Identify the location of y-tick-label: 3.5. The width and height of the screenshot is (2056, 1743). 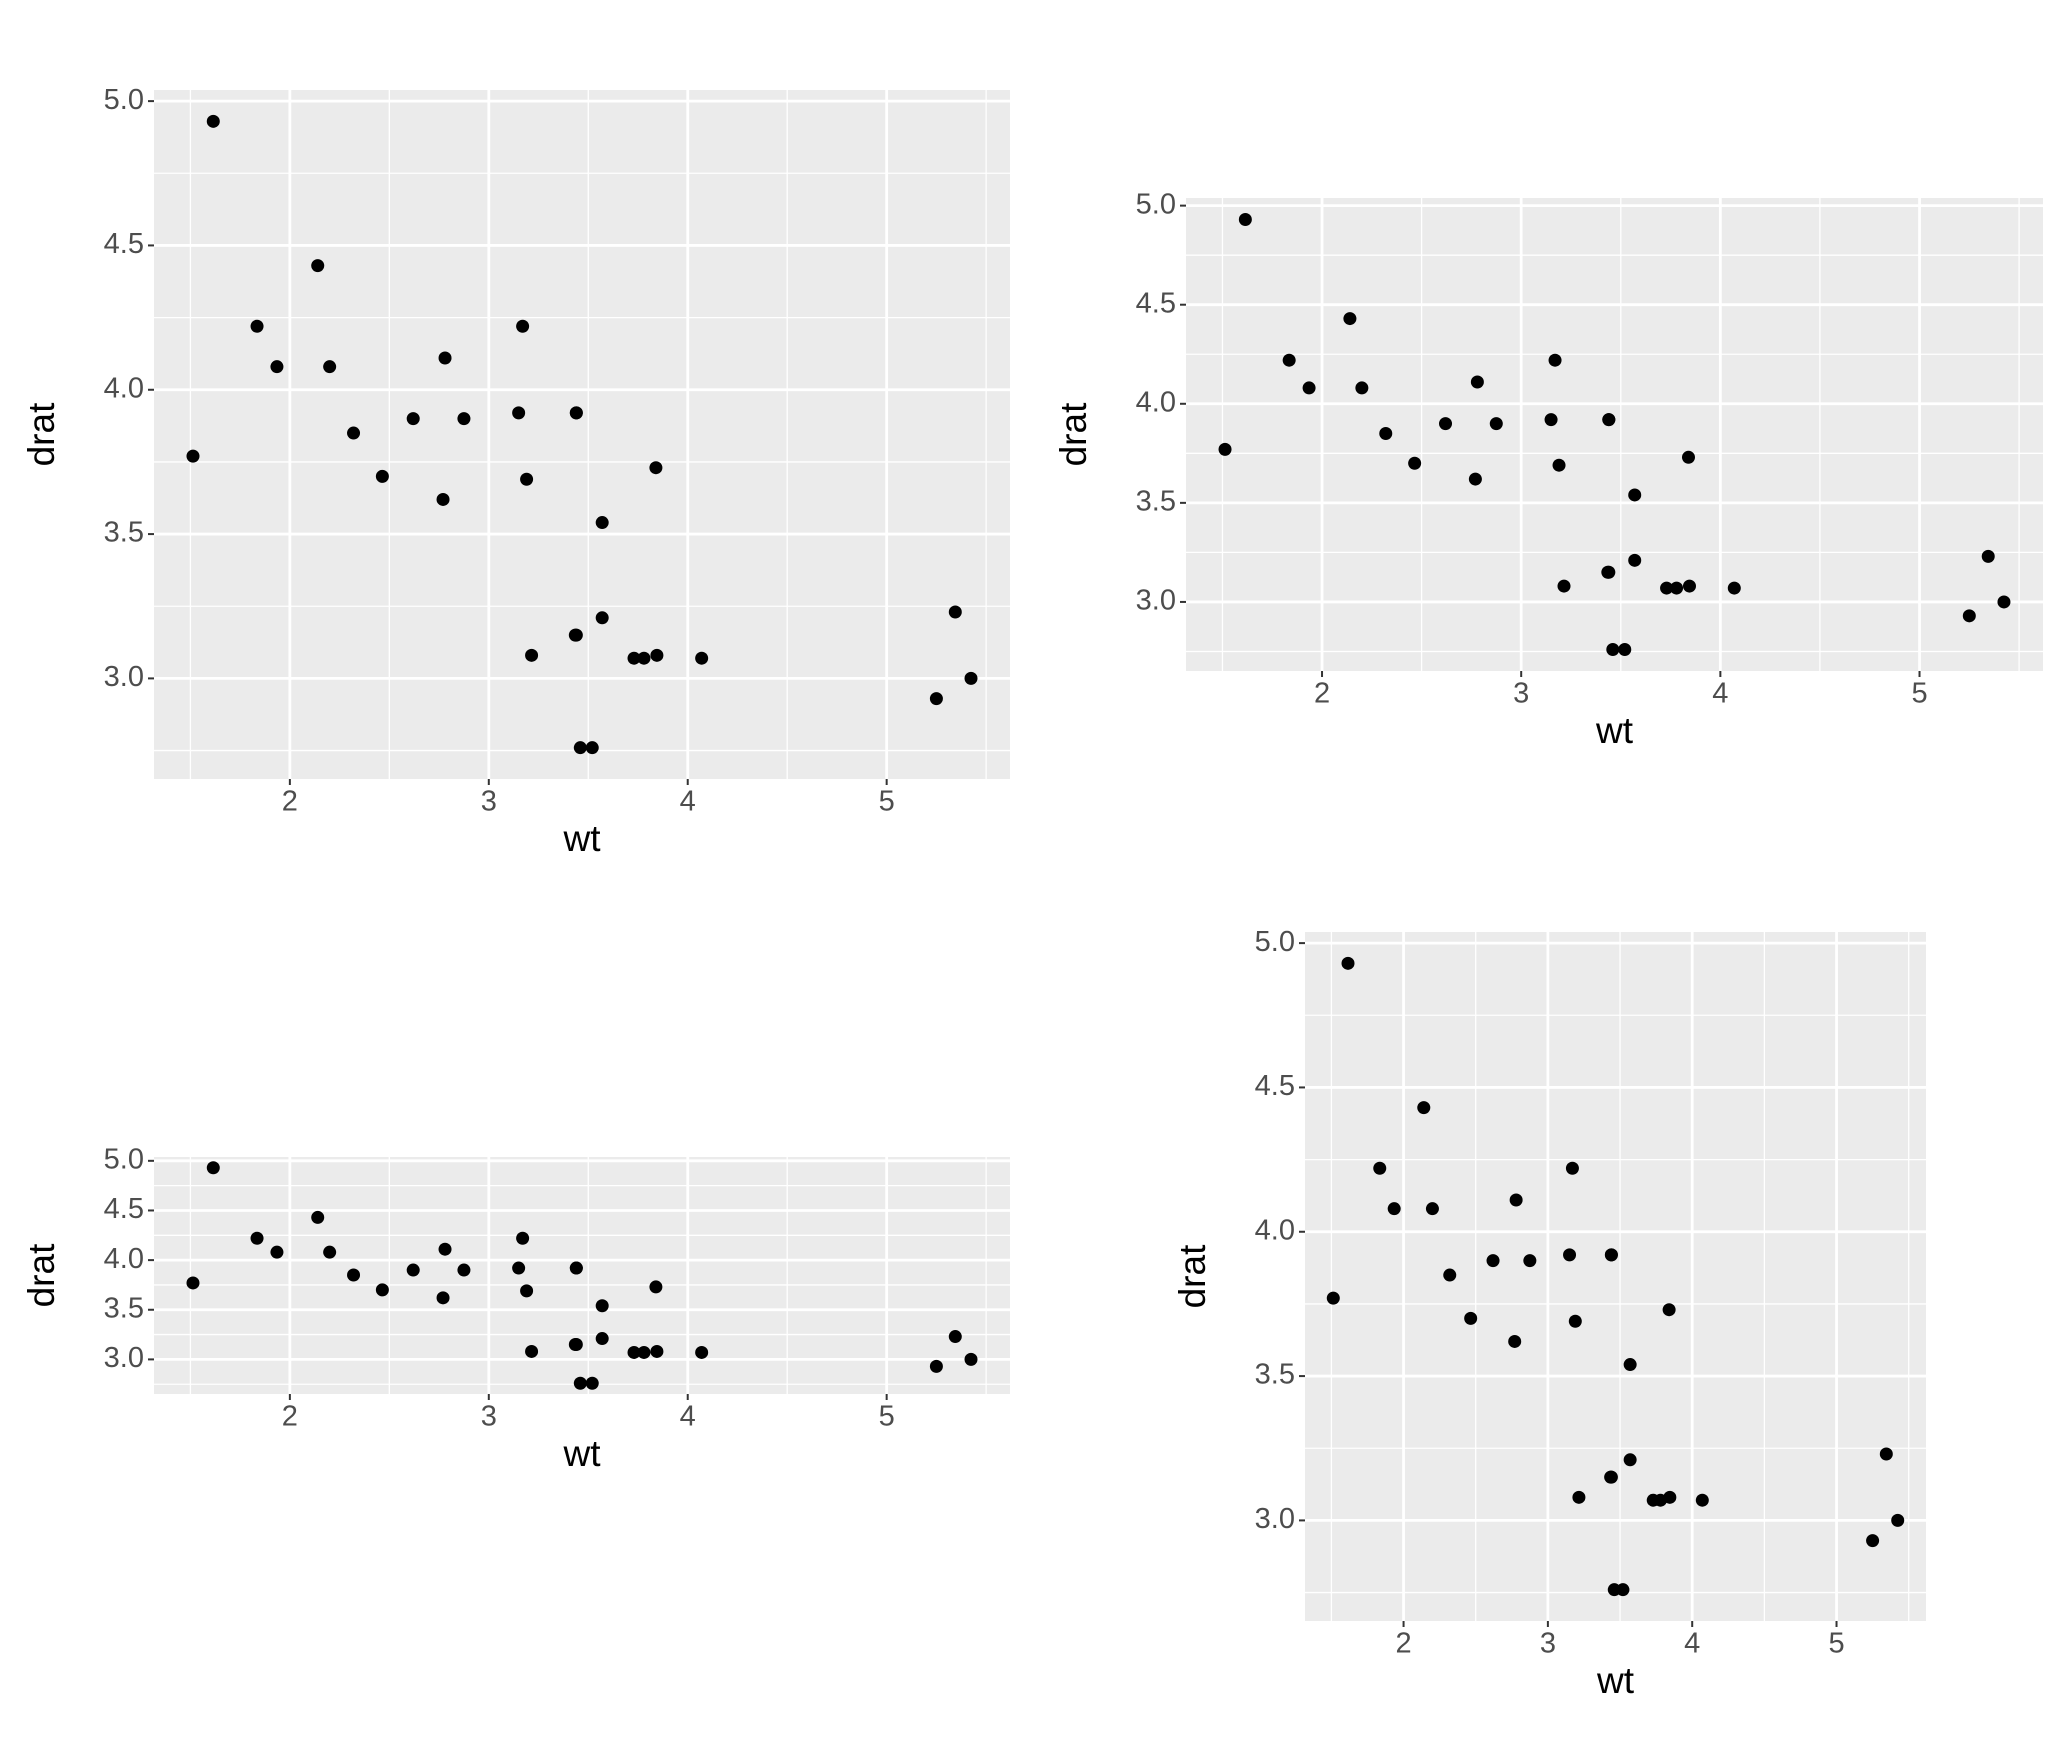
(1156, 502).